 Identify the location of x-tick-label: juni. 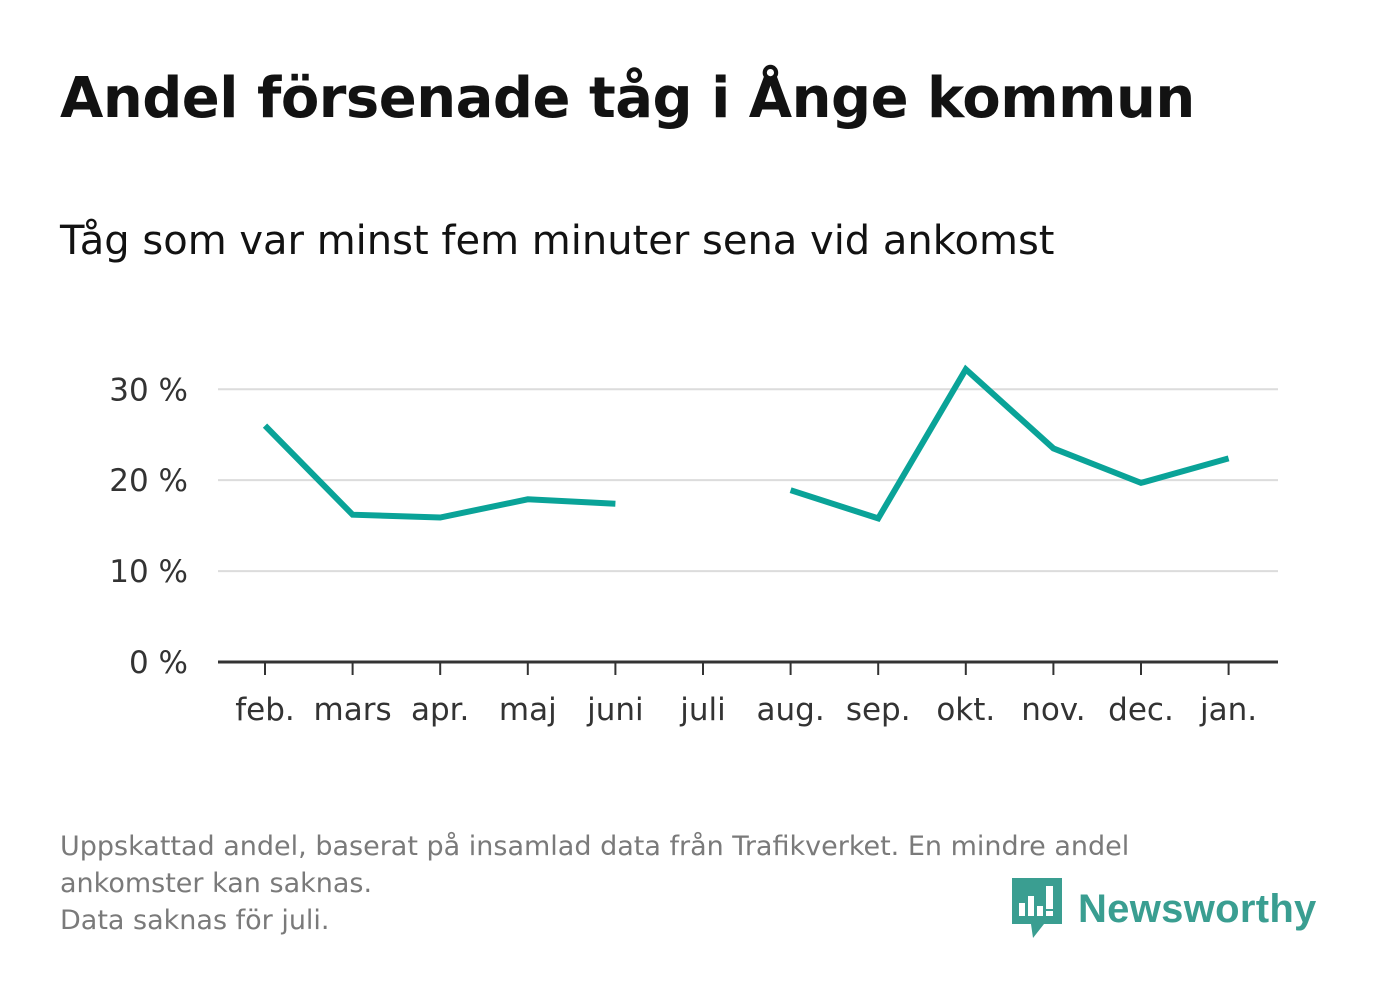
(615, 710).